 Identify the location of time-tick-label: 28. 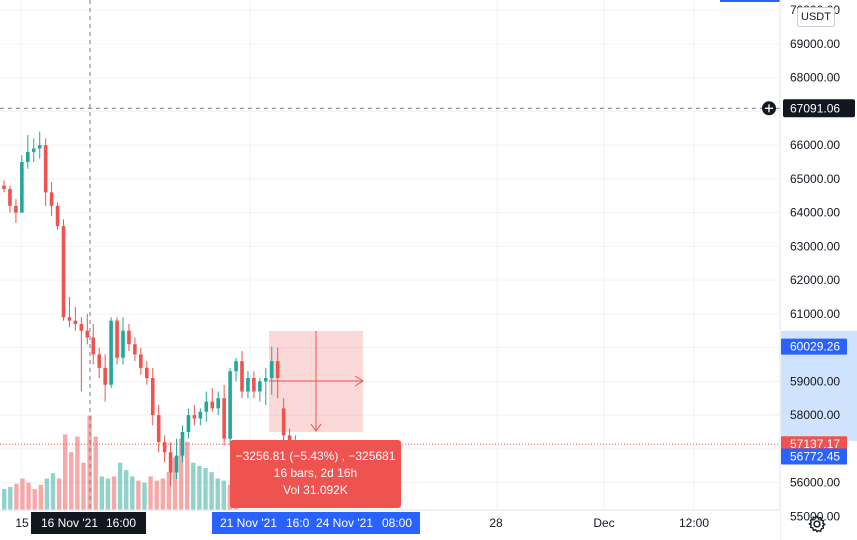
(496, 523).